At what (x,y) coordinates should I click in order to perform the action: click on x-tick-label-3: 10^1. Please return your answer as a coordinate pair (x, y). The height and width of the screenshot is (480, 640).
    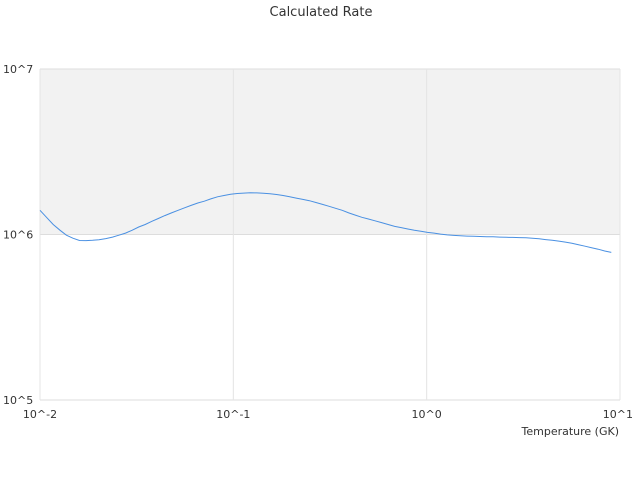
    Looking at the image, I should click on (618, 414).